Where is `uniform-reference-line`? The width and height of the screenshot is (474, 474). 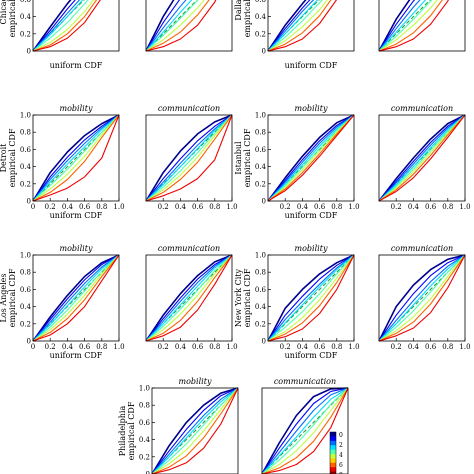
uniform-reference-line is located at coordinates (404, 26).